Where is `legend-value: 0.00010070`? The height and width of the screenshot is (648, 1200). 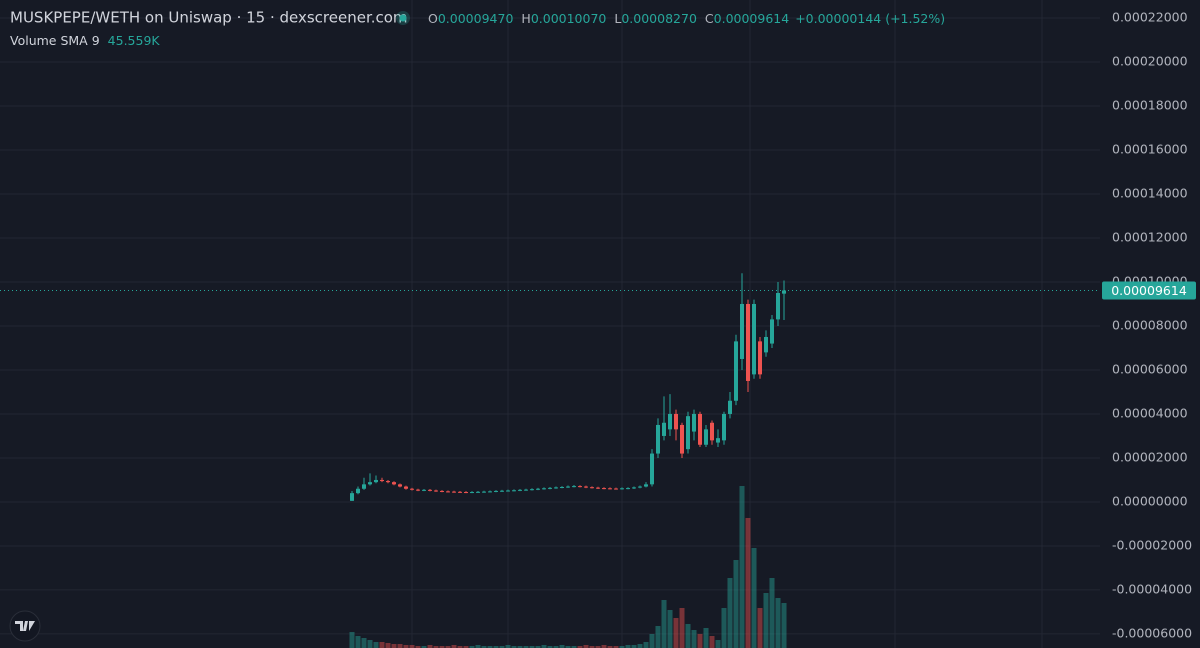 legend-value: 0.00010070 is located at coordinates (569, 18).